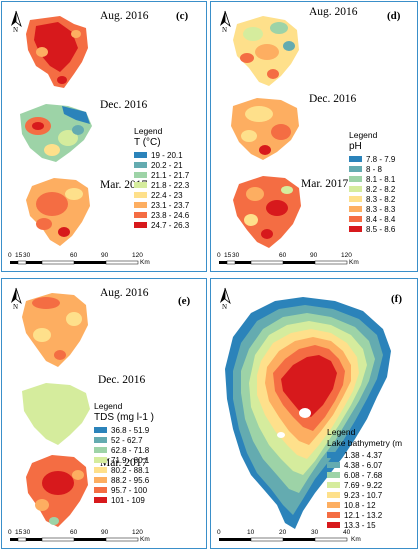 This screenshot has width=419, height=550. I want to click on legend-row: 4.38 - 6.07, so click(364, 465).